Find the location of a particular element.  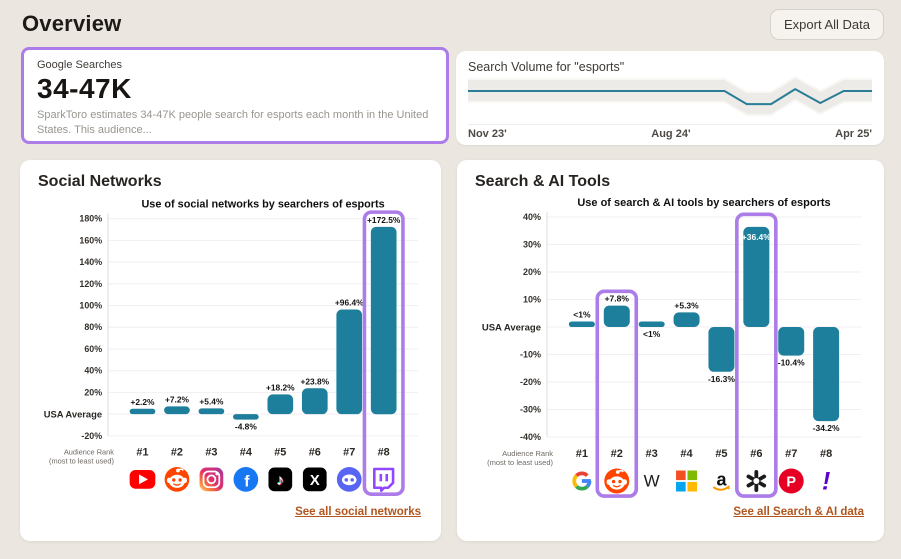

svg-text: 10% is located at coordinates (531, 300).